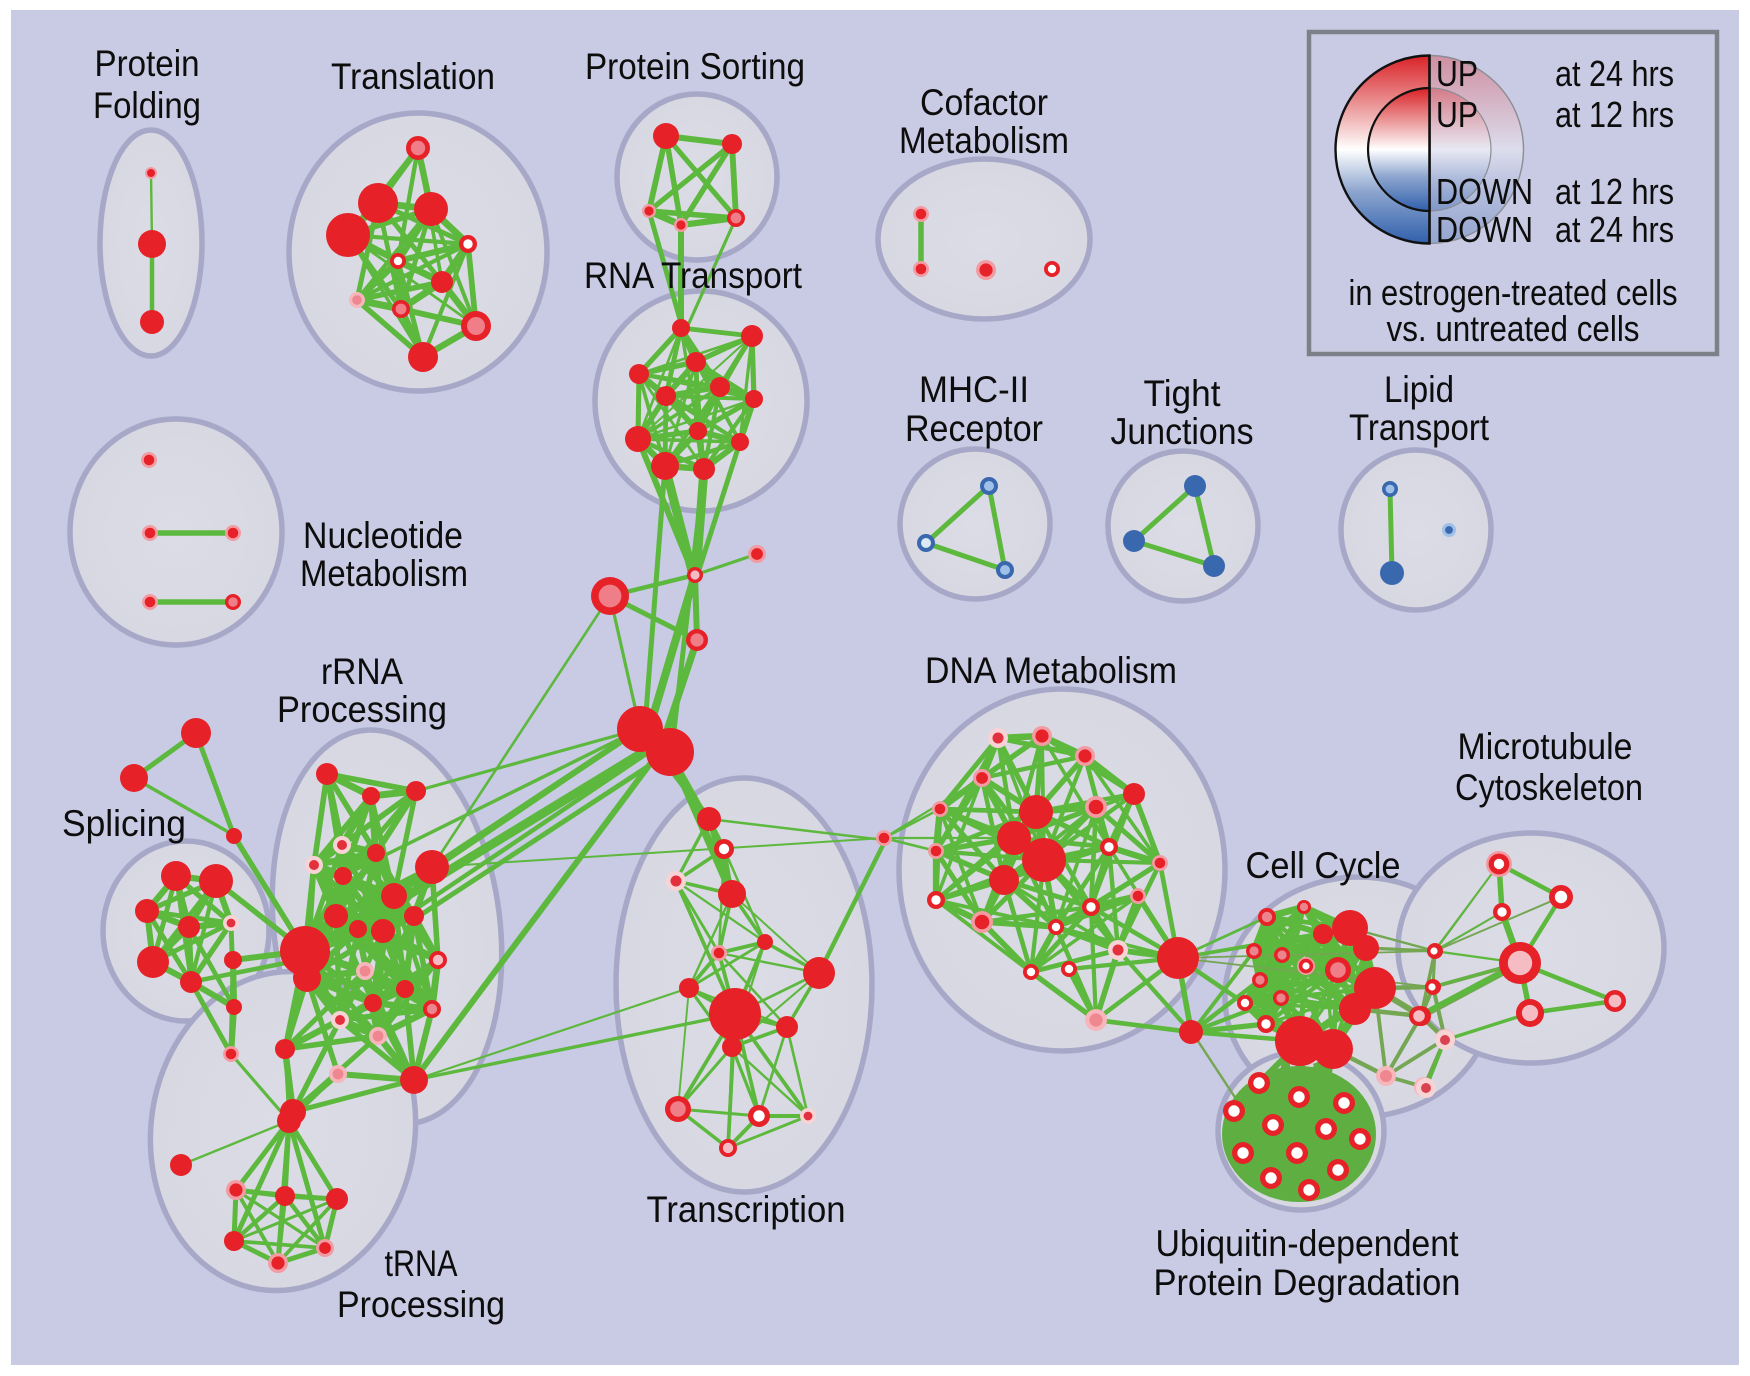  What do you see at coordinates (1419, 427) in the screenshot?
I see `svg-text: Transport` at bounding box center [1419, 427].